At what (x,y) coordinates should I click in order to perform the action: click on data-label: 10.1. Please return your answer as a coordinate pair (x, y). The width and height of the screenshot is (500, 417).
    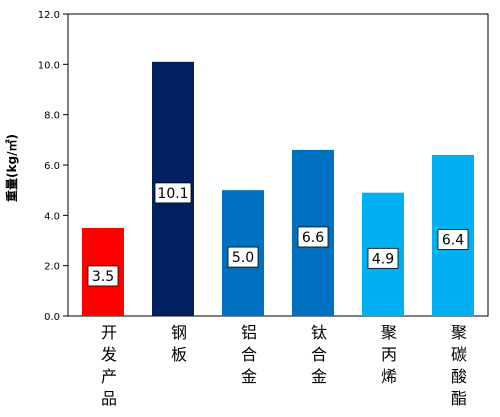
    Looking at the image, I should click on (172, 194).